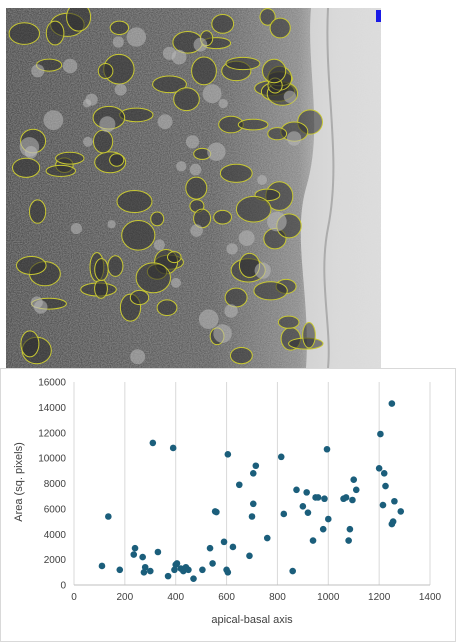 Image resolution: width=456 pixels, height=642 pixels. What do you see at coordinates (329, 188) in the screenshot?
I see `basal-edge-line` at bounding box center [329, 188].